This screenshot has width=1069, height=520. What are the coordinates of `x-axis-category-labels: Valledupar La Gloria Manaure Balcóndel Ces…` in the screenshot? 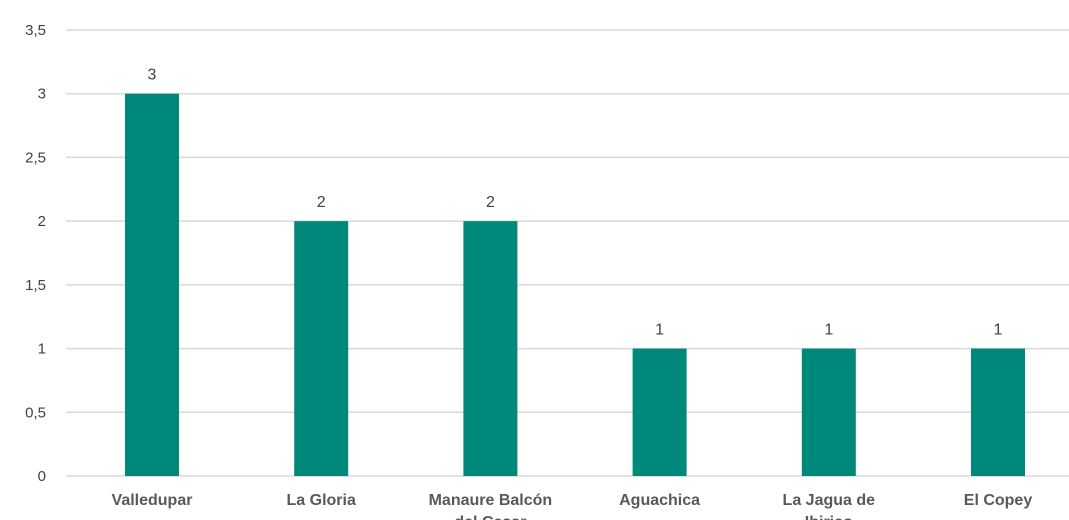 It's located at (572, 506).